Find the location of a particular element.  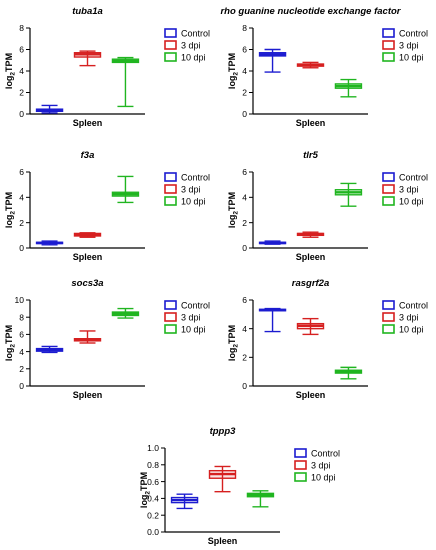

chart-panel-2: f3a 0 2 4 6 log2TPM Spleen Control 3 dpi 10 dpi is located at coordinates (107, 206).